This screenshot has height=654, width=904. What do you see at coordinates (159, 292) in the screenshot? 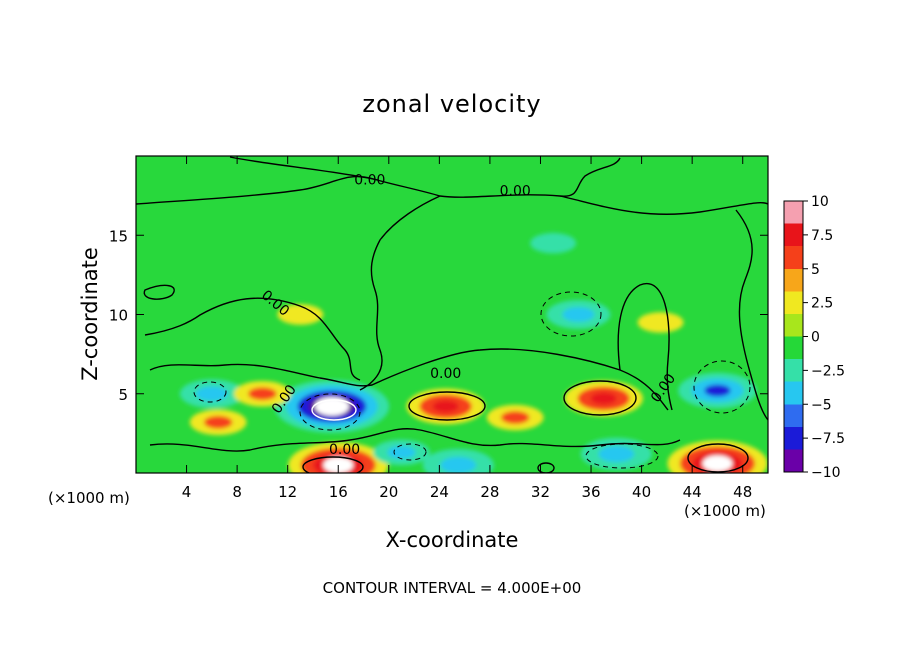
I see `zero-contour-left-lobe` at bounding box center [159, 292].